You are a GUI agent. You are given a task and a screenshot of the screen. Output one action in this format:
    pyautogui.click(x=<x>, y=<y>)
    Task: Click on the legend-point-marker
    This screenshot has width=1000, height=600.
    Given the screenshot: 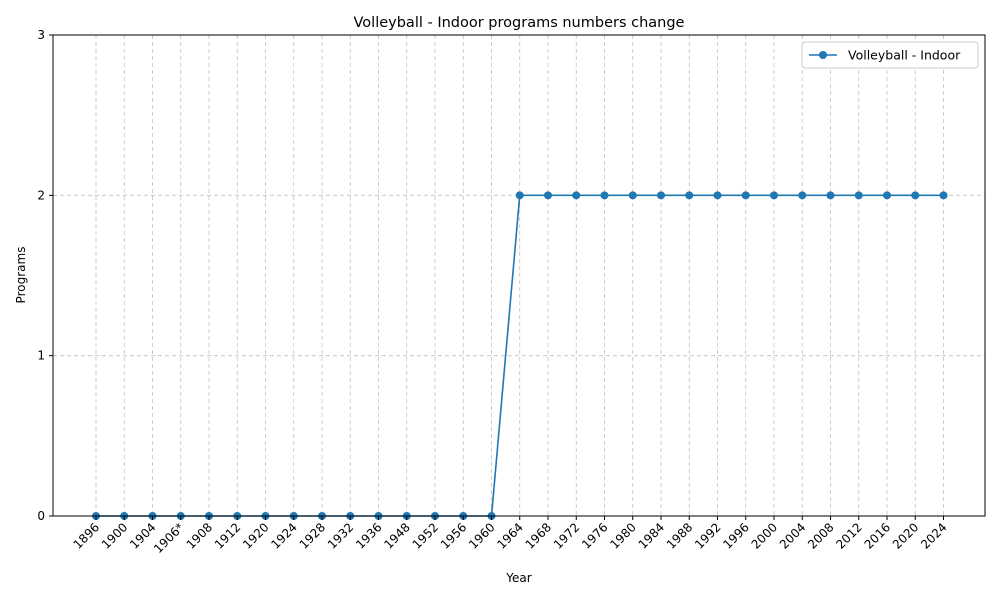 What is the action you would take?
    pyautogui.click(x=823, y=55)
    